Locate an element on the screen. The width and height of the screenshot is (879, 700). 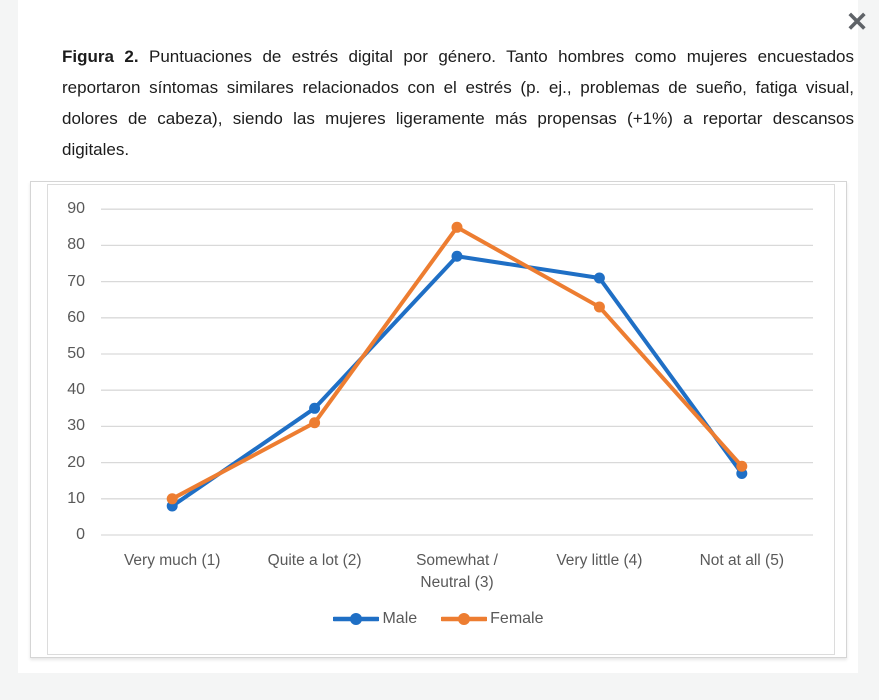
y-tick-label: 70 is located at coordinates (76, 281).